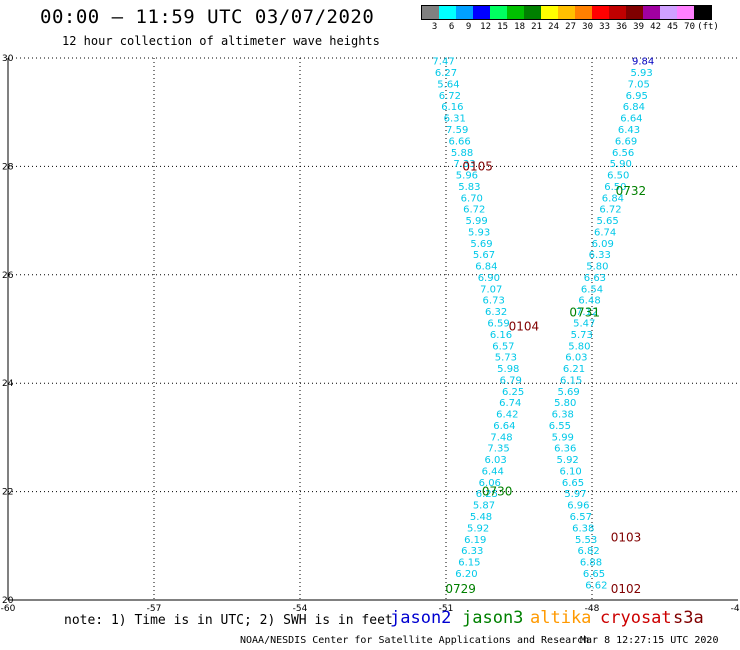 The width and height of the screenshot is (740, 650). What do you see at coordinates (520, 27) in the screenshot?
I see `legend-tick-label: 18` at bounding box center [520, 27].